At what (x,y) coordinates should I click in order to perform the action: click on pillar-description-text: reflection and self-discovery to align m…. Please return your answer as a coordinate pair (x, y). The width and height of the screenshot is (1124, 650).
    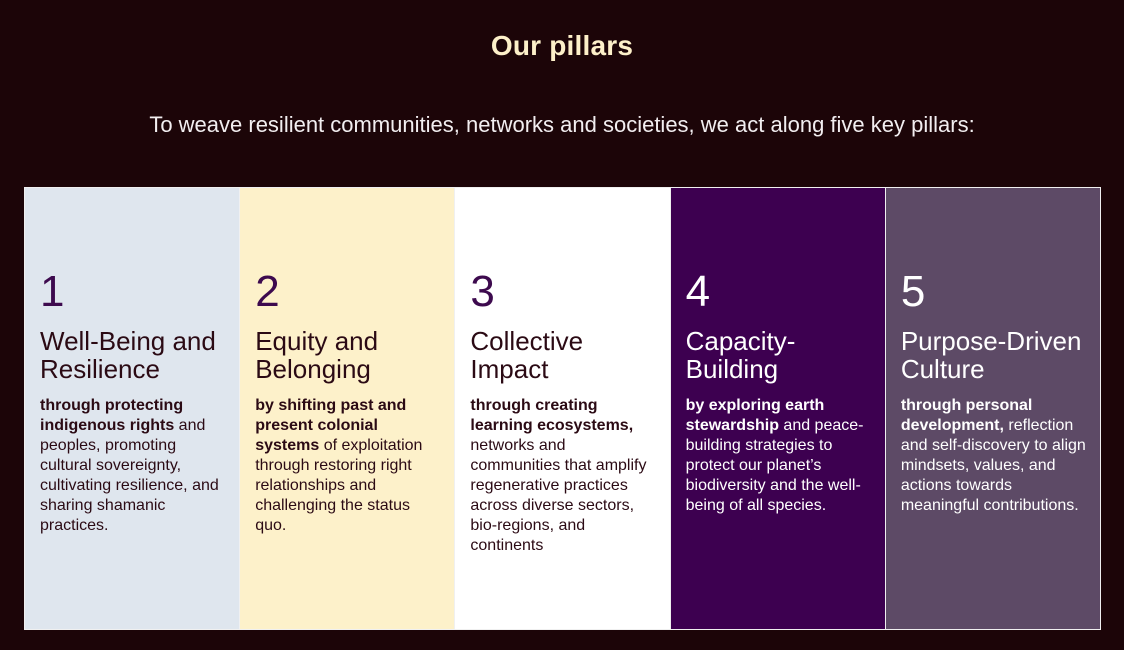
    Looking at the image, I should click on (993, 465).